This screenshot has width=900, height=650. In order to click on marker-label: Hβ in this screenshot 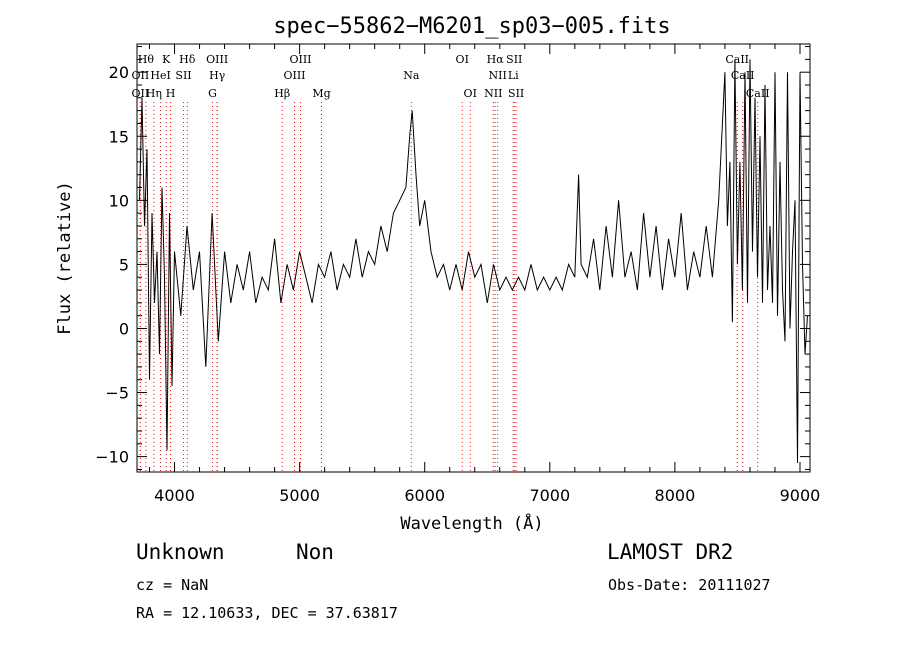, I will do `click(282, 93)`.